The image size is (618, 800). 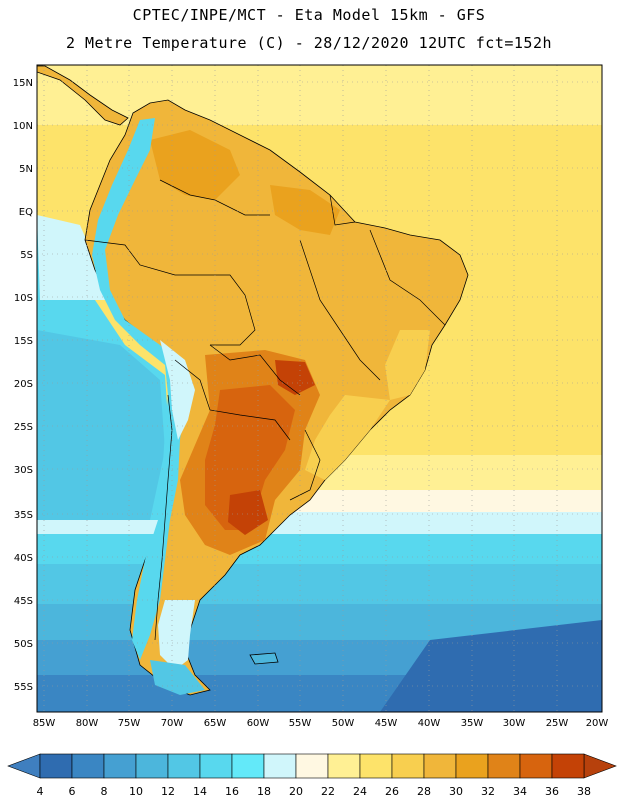 I want to click on colorbar-label: 14, so click(x=200, y=791).